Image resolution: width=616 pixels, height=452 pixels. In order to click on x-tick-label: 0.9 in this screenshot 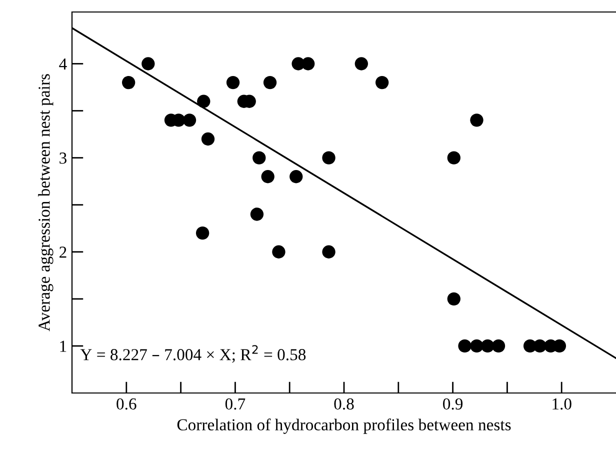, I will do `click(453, 404)`.